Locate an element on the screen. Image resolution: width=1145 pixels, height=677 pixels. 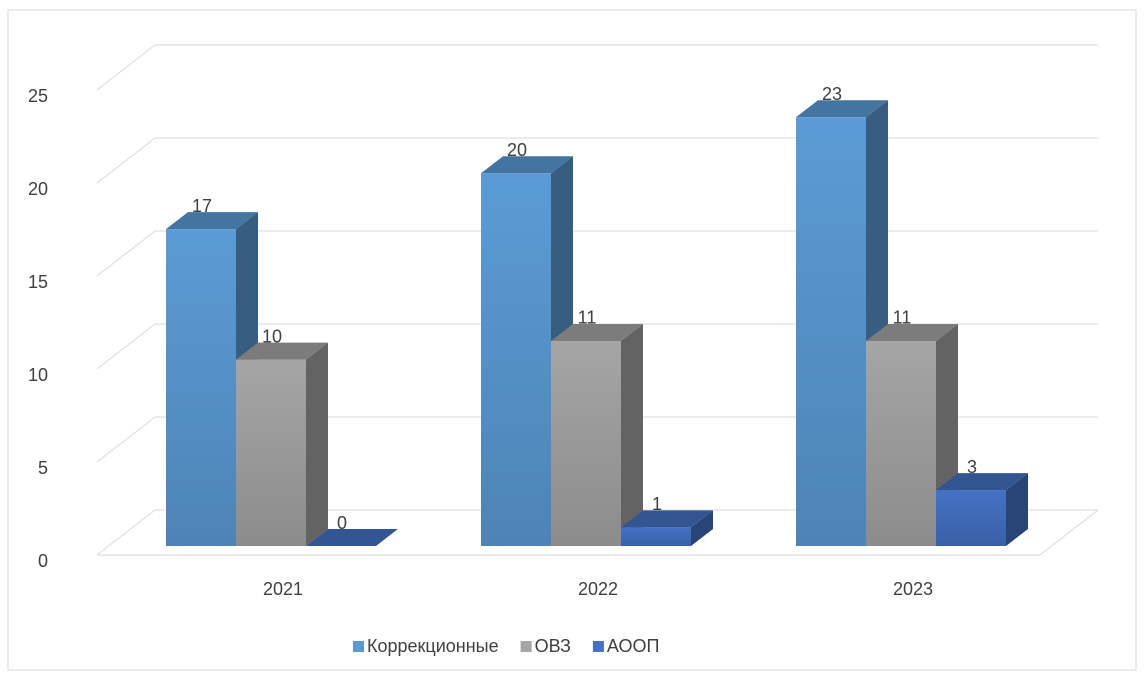
data-label: 0 is located at coordinates (342, 523).